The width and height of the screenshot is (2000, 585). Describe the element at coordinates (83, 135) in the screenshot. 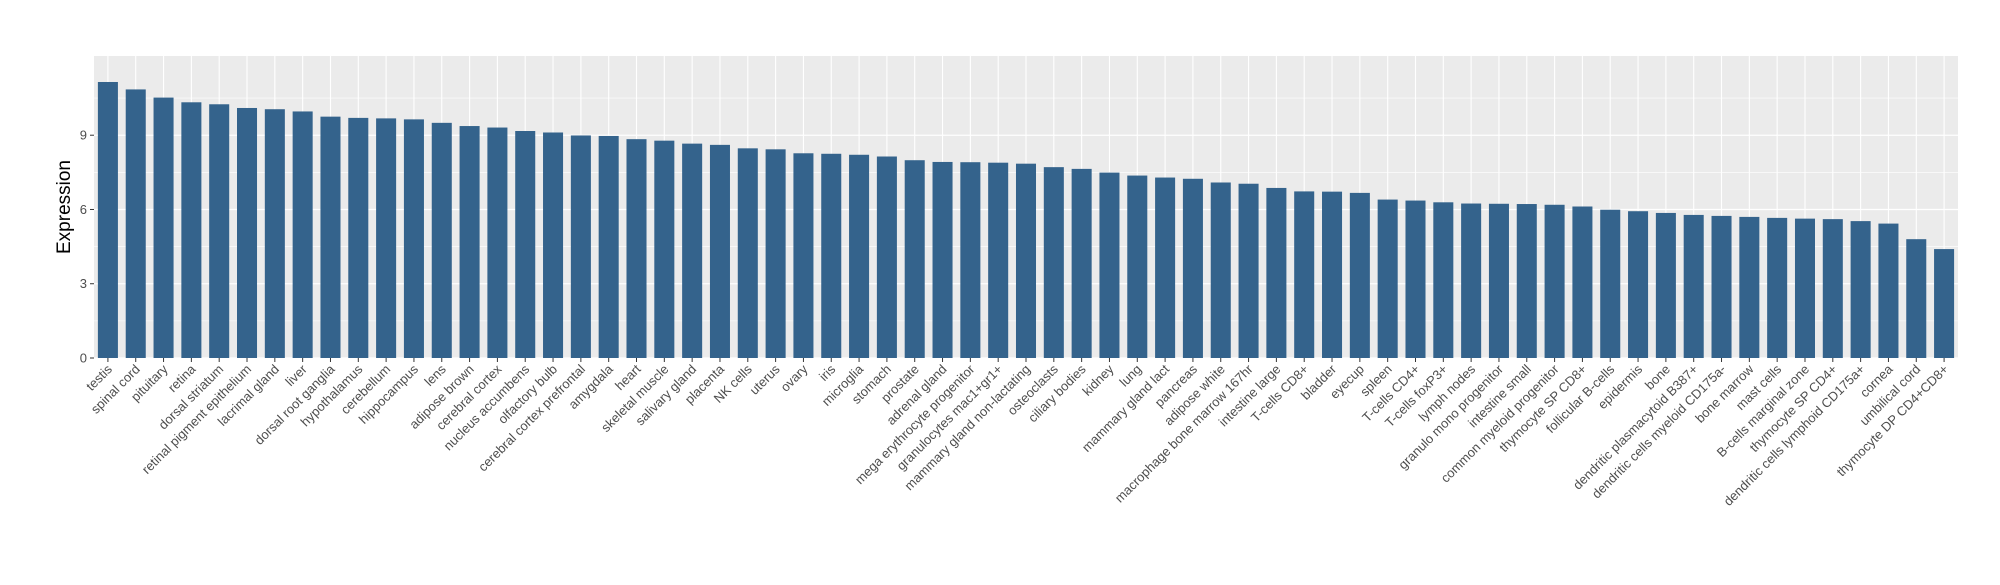

I see `y-tick-label-3: 9` at that location.